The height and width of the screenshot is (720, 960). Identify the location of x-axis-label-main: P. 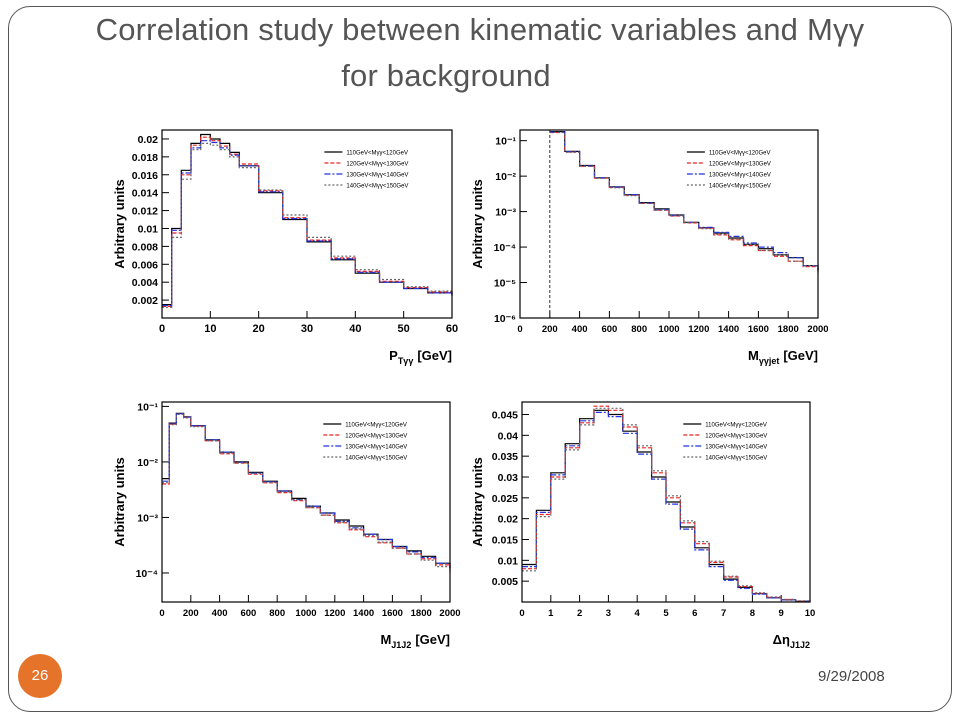
(393, 355).